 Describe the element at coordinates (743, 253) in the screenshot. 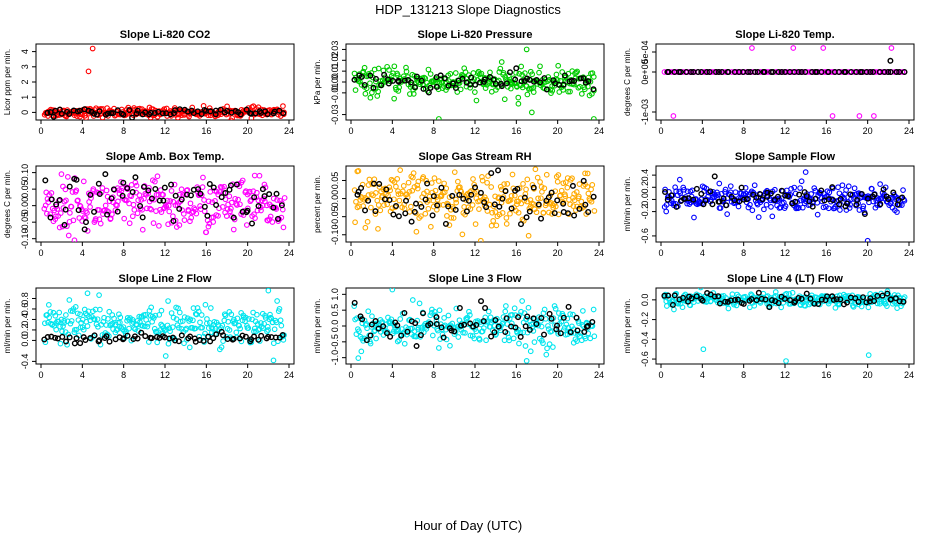

I see `x-tick-label: 8` at that location.